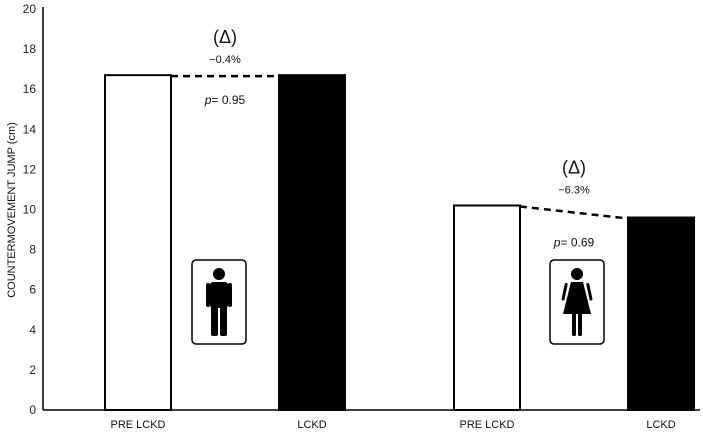 The image size is (703, 439). Describe the element at coordinates (32, 290) in the screenshot. I see `y-tick-label: 6` at that location.